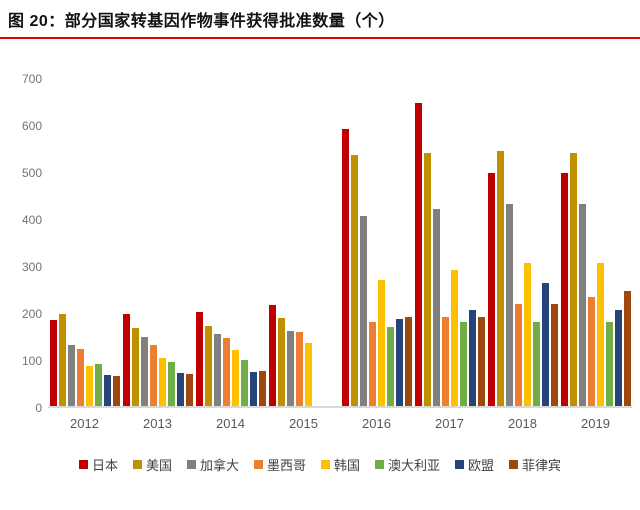  Describe the element at coordinates (244, 383) in the screenshot. I see `bar-australia-2014` at that location.